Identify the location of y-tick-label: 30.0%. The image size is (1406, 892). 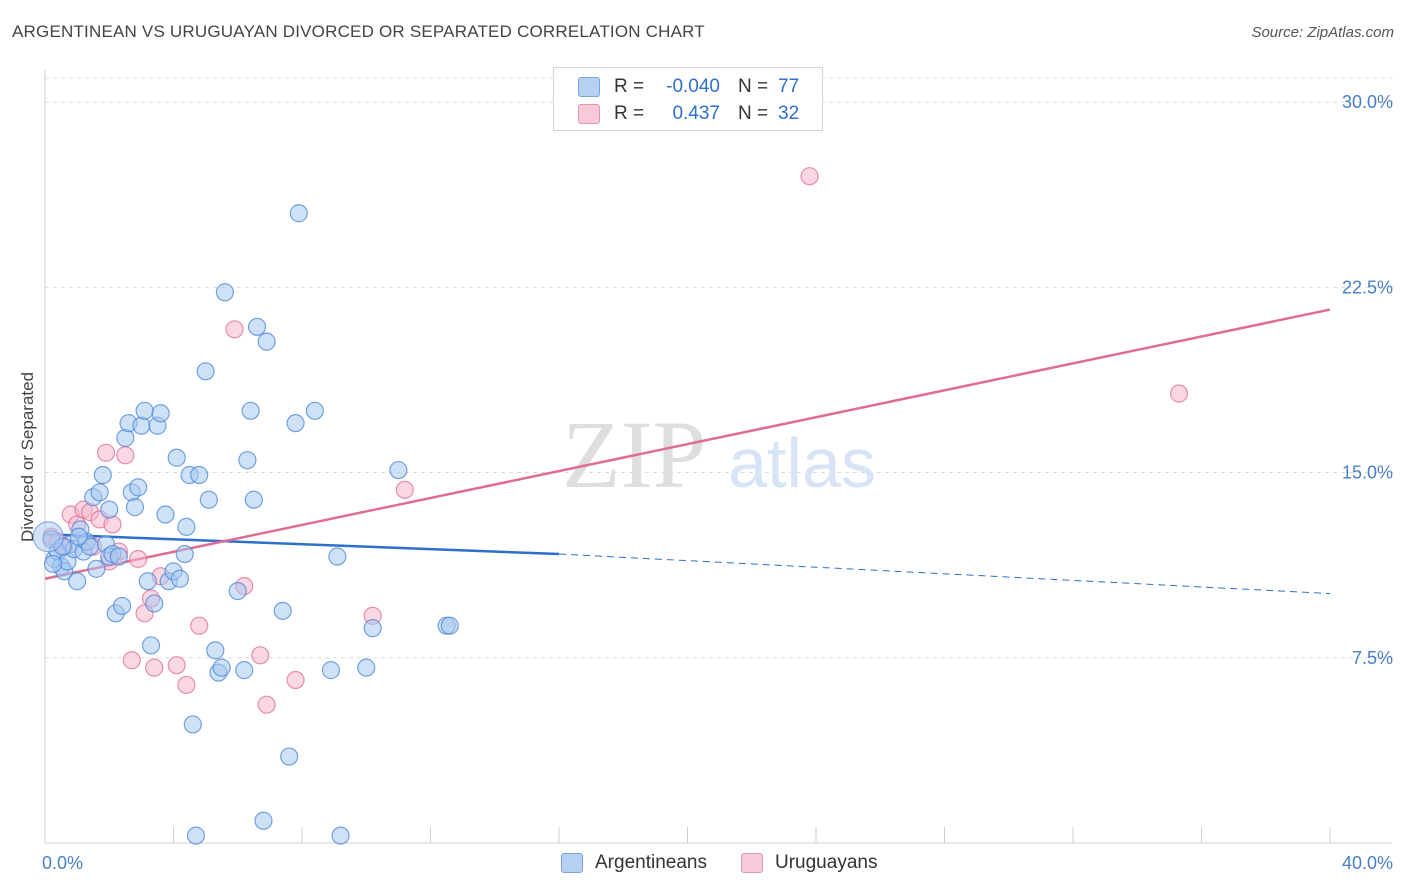
(1367, 102).